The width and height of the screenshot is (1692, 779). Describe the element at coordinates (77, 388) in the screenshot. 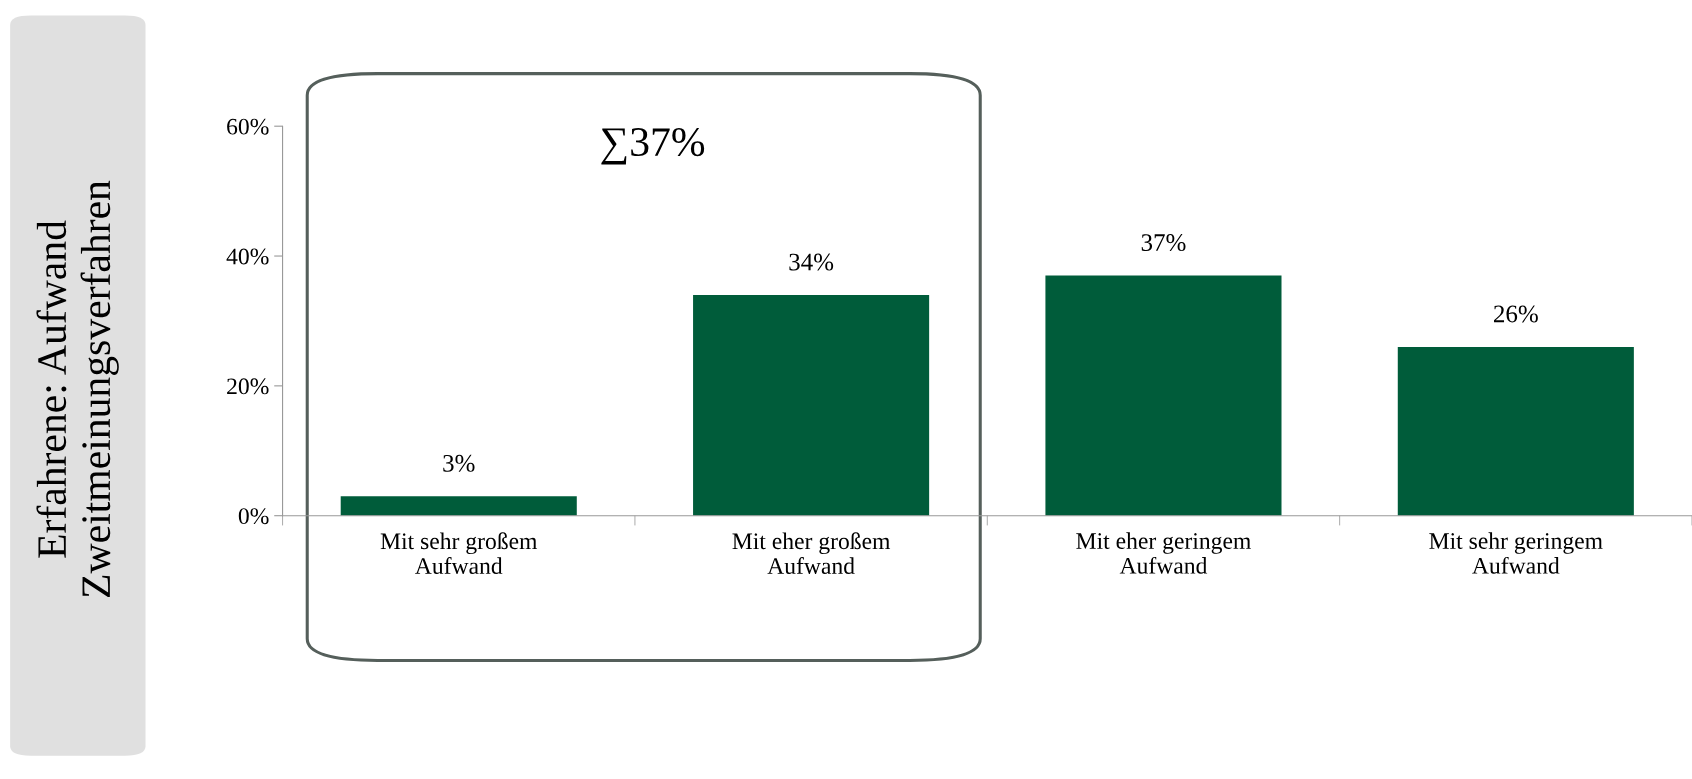

I see `text: Erfahrene: Aufwand Zweitmeinungsverfahren` at that location.